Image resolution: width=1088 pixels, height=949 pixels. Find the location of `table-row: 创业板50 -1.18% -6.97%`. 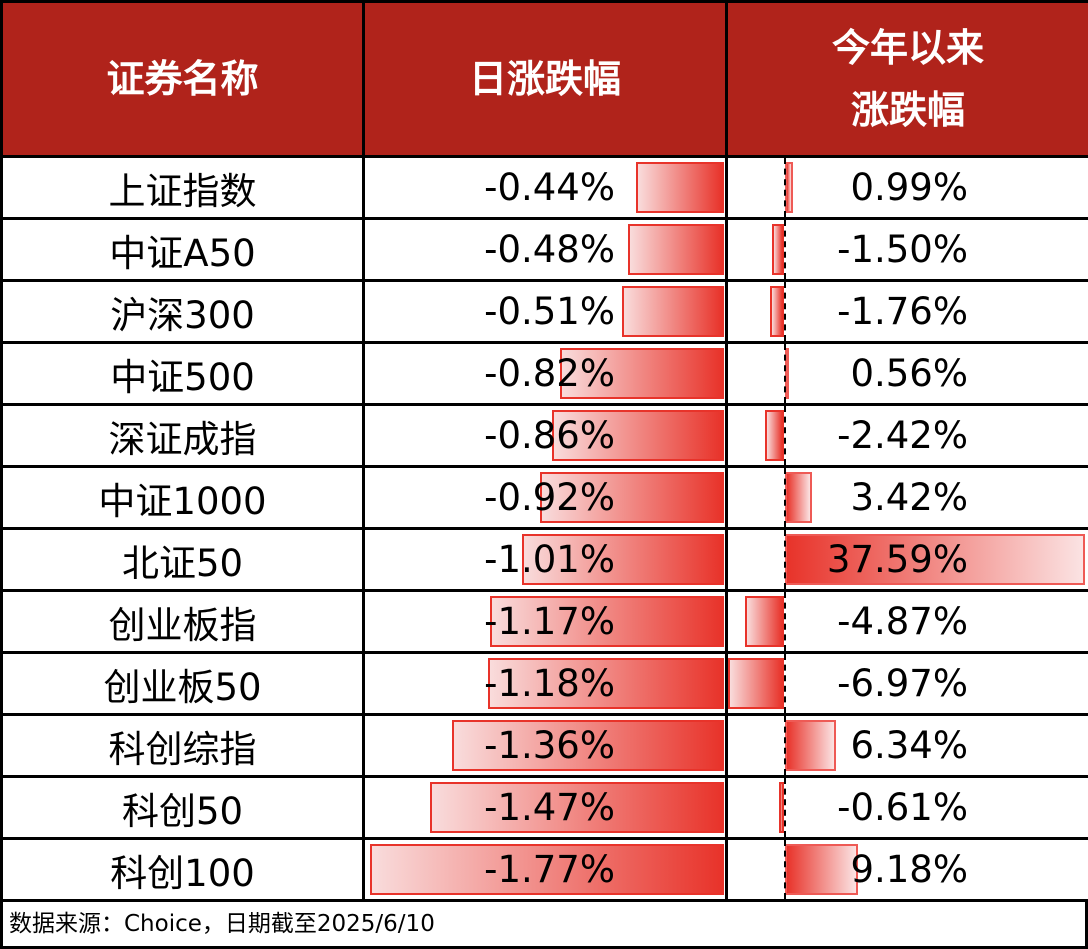

table-row: 创业板50 -1.18% -6.97% is located at coordinates (545, 684).